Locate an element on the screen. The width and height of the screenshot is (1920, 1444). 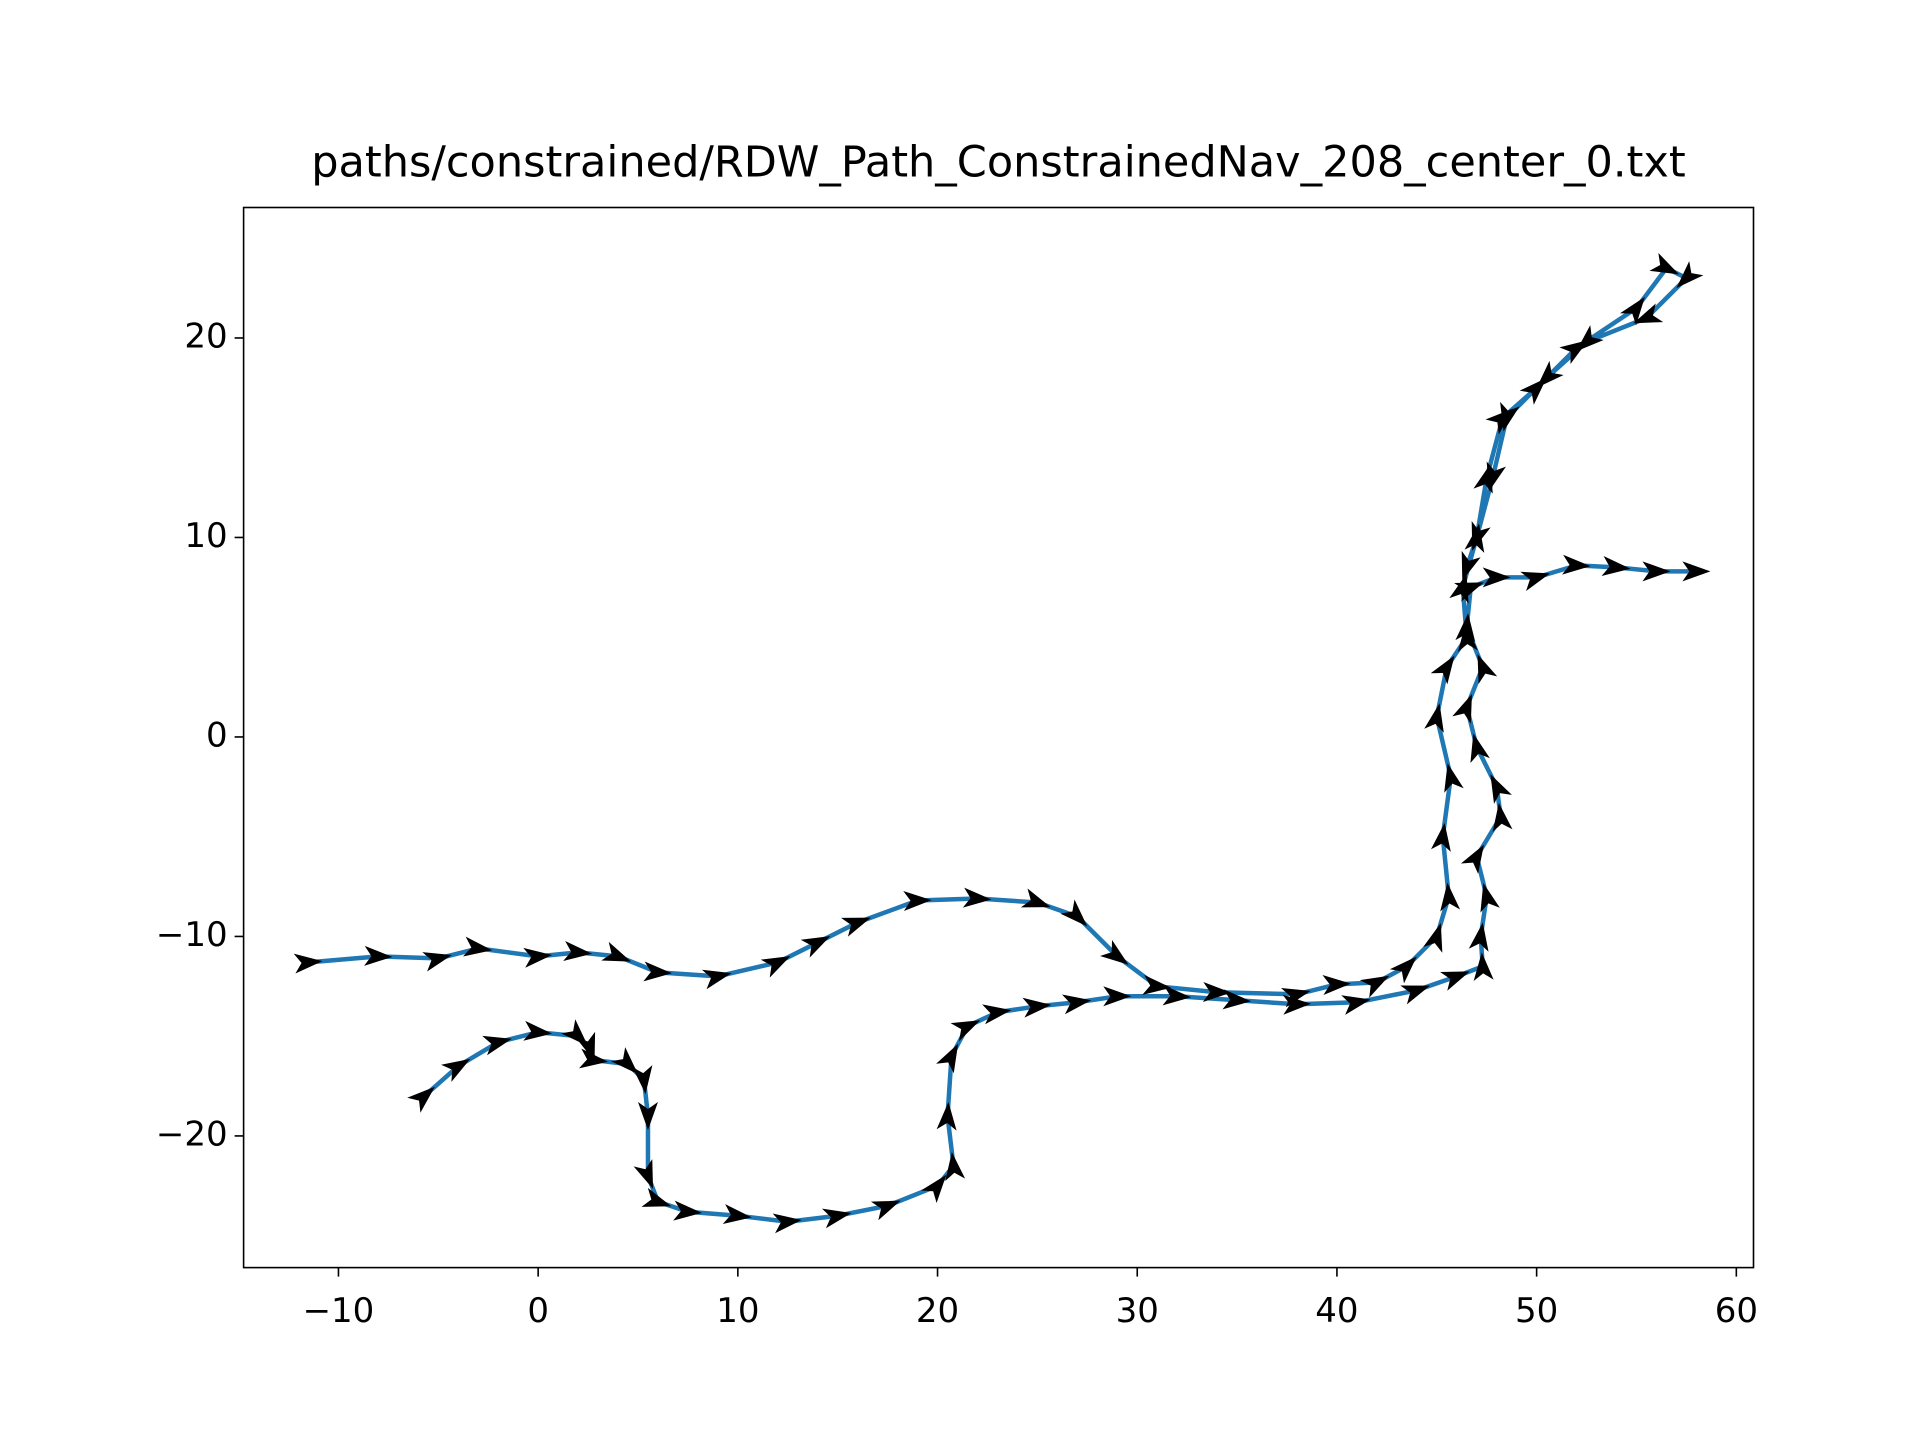
x-tick-label: 20 is located at coordinates (937, 1311).